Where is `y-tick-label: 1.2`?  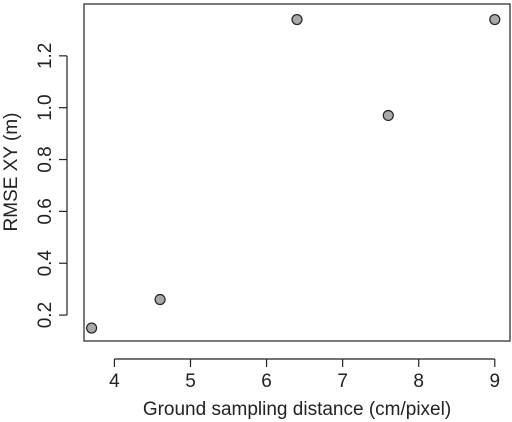
y-tick-label: 1.2 is located at coordinates (45, 56).